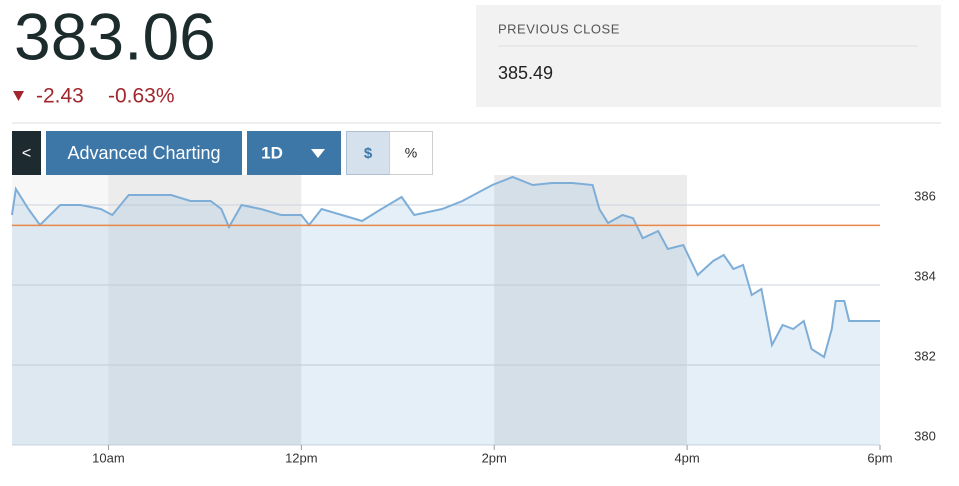 This screenshot has height=486, width=959. Describe the element at coordinates (318, 153) in the screenshot. I see `dropdown-arrow` at that location.